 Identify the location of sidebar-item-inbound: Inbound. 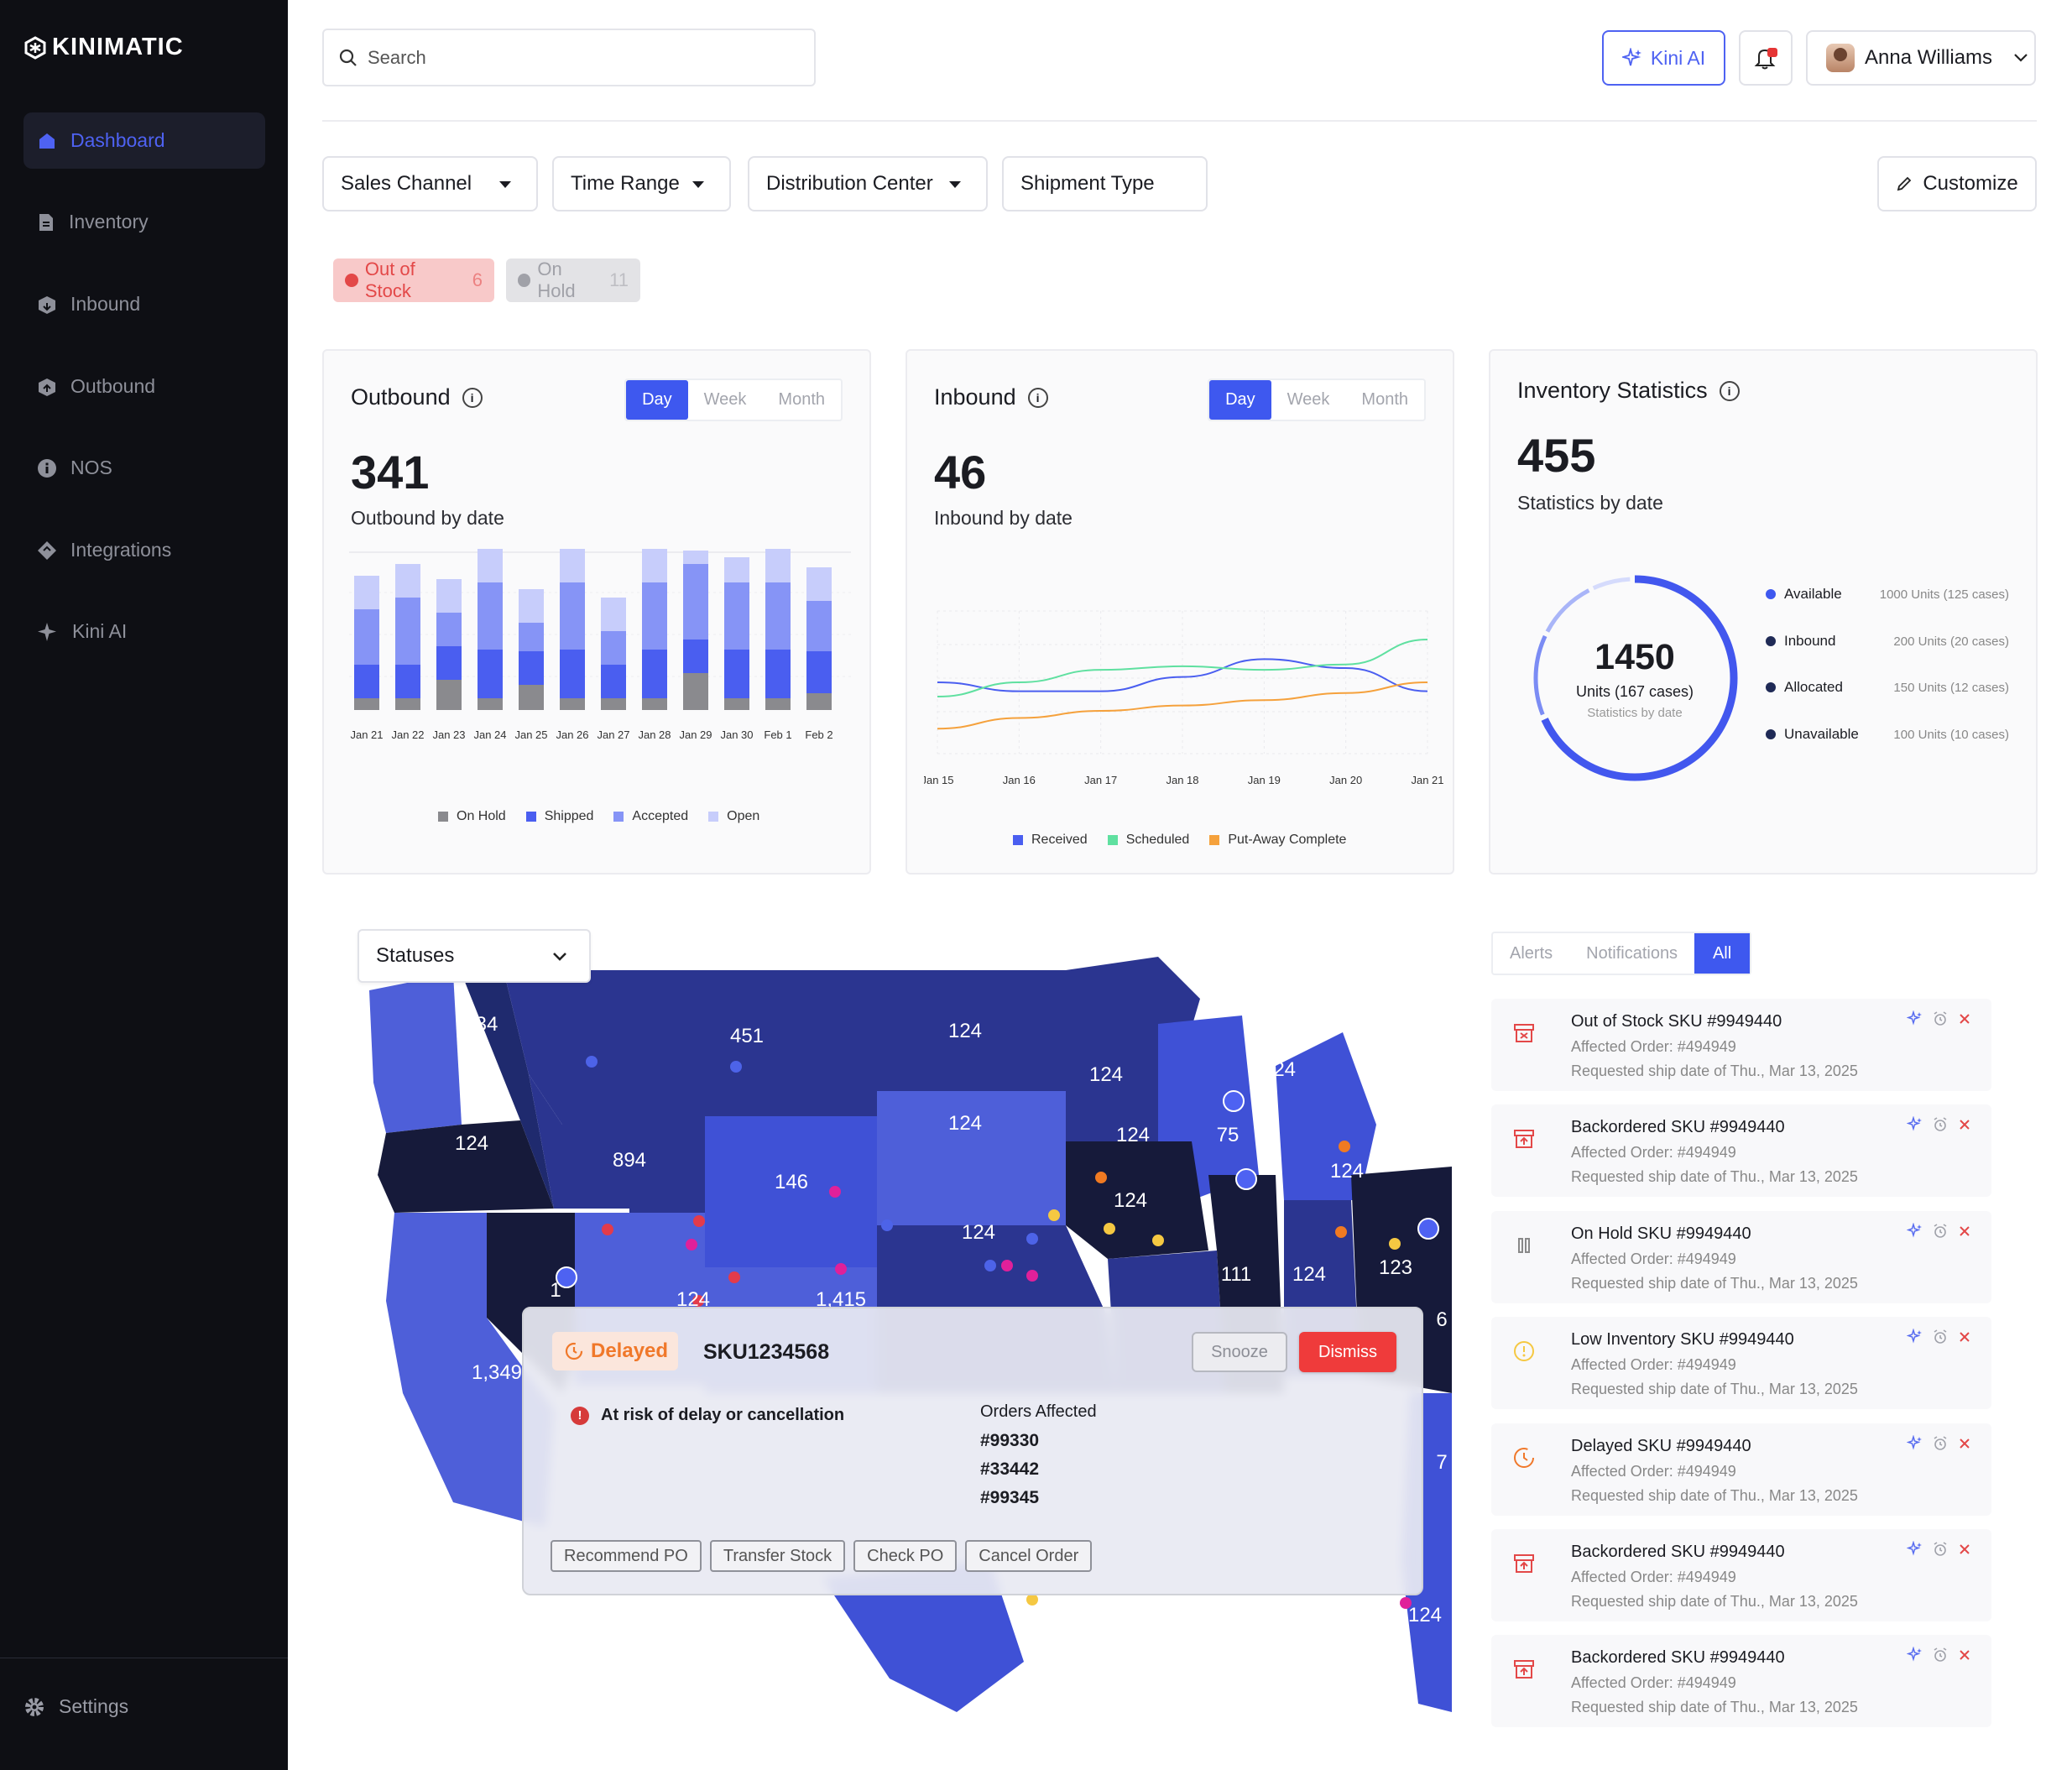
(144, 304).